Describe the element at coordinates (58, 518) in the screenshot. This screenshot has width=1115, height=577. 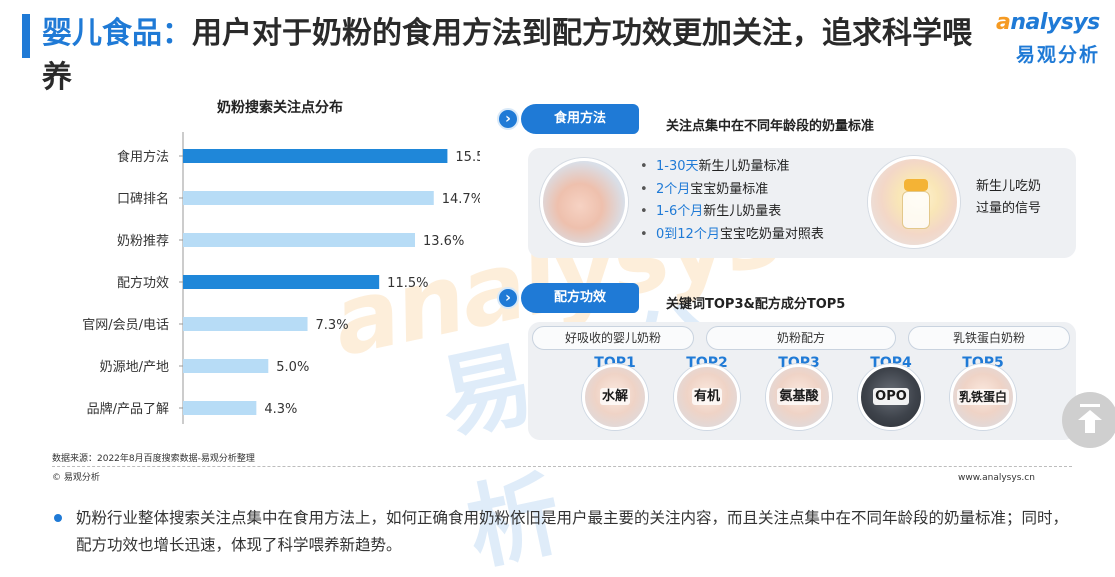
I see `bullet-dot-icon` at that location.